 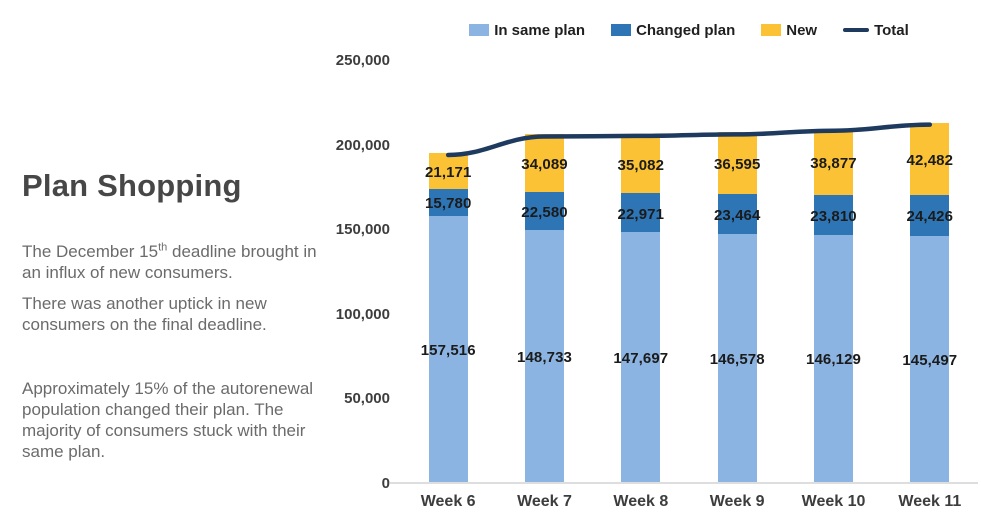 What do you see at coordinates (362, 60) in the screenshot?
I see `y-axis-tick-label: 250,000` at bounding box center [362, 60].